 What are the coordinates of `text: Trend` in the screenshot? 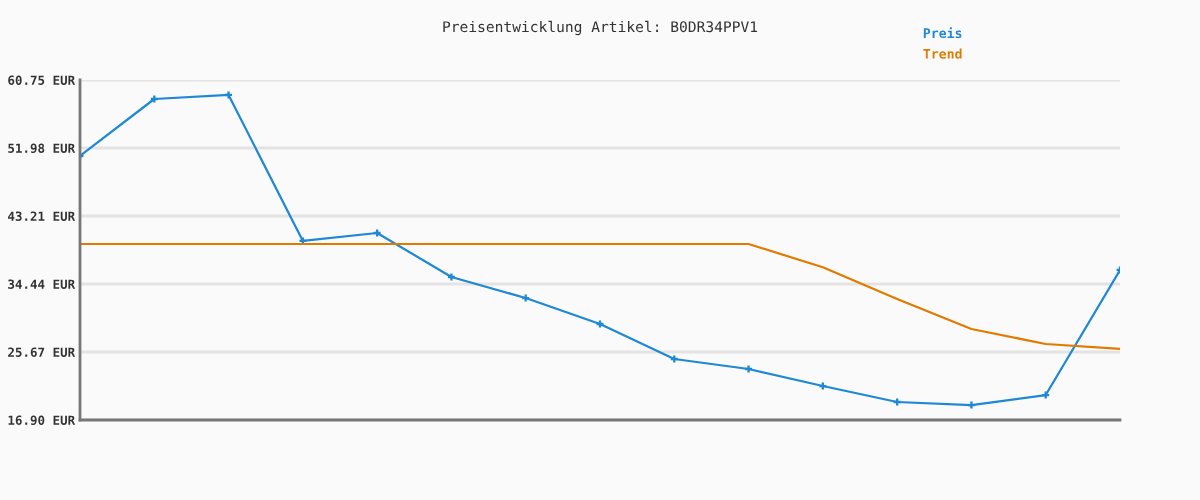 It's located at (942, 53).